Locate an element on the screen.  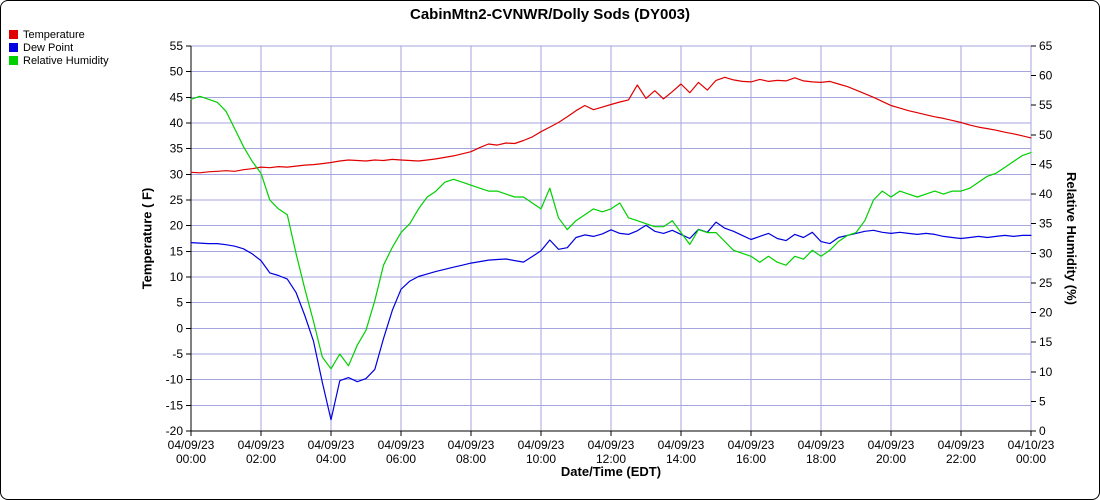
chart-legend: Temperature Dew Point Relative Humidity is located at coordinates (59, 47).